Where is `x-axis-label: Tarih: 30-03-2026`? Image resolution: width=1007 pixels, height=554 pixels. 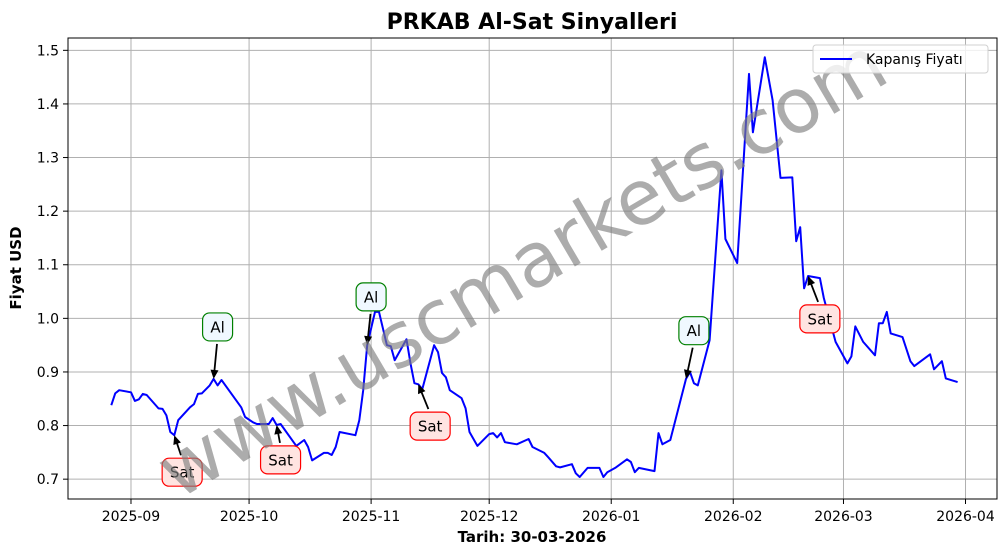
x-axis-label: Tarih: 30-03-2026 is located at coordinates (532, 537).